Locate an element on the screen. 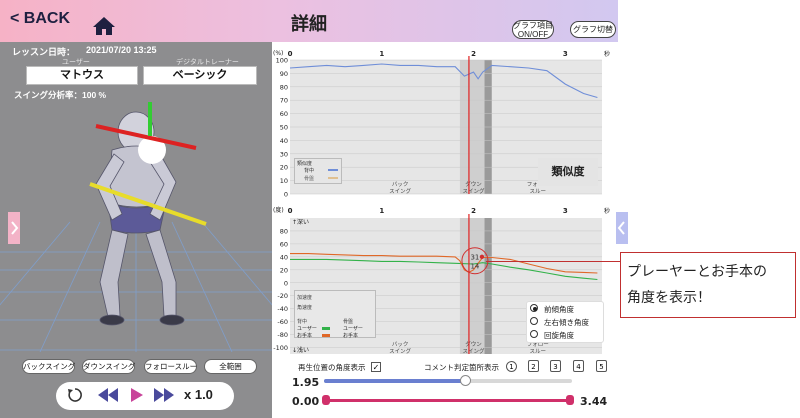 The image size is (800, 418). similarity-legend is located at coordinates (318, 171).